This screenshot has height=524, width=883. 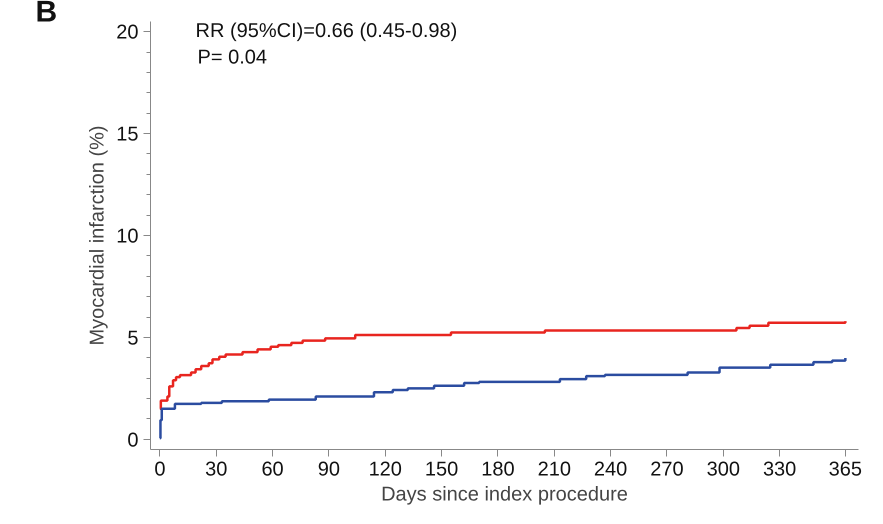 What do you see at coordinates (504, 495) in the screenshot?
I see `x-axis-title: Days since index procedure` at bounding box center [504, 495].